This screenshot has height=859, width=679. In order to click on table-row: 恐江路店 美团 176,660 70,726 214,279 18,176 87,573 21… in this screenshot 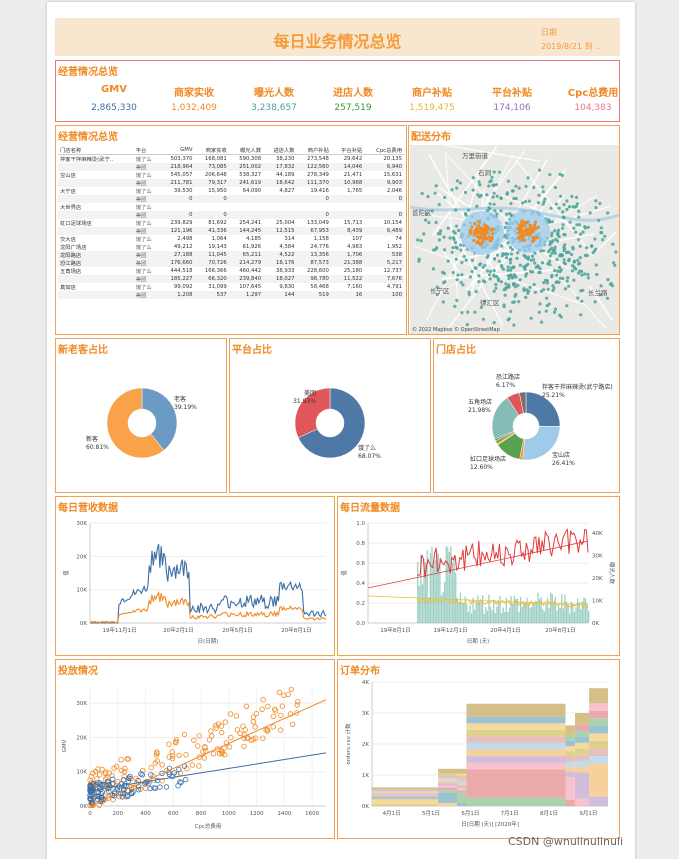, I will do `click(231, 263)`.